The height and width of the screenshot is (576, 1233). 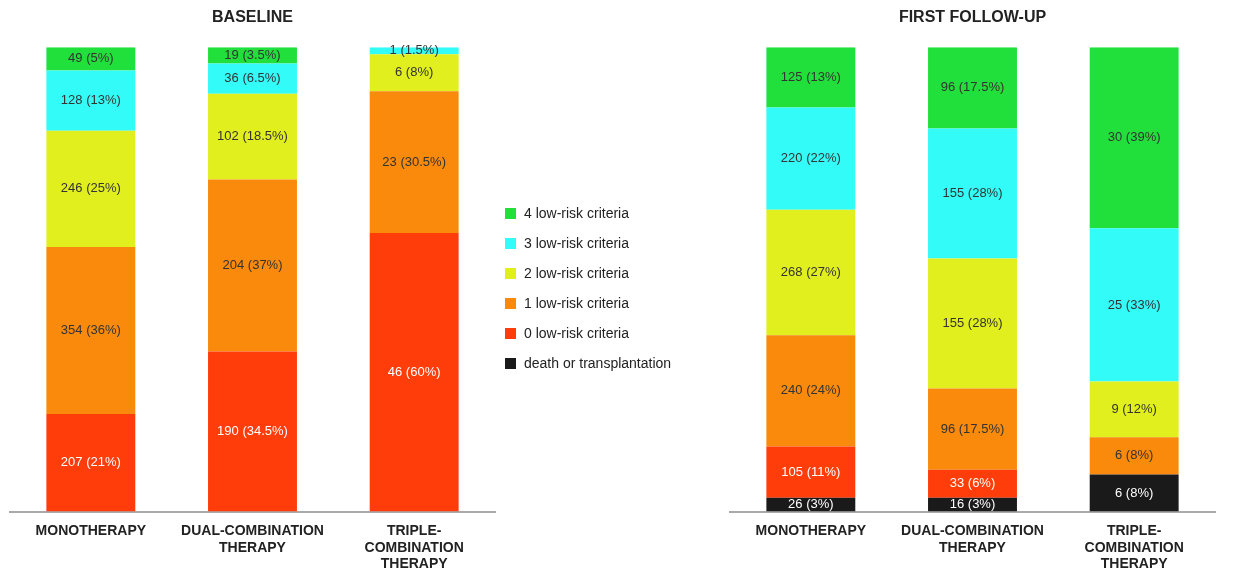 I want to click on legend-label: 4 low-risk criteria, so click(x=577, y=213).